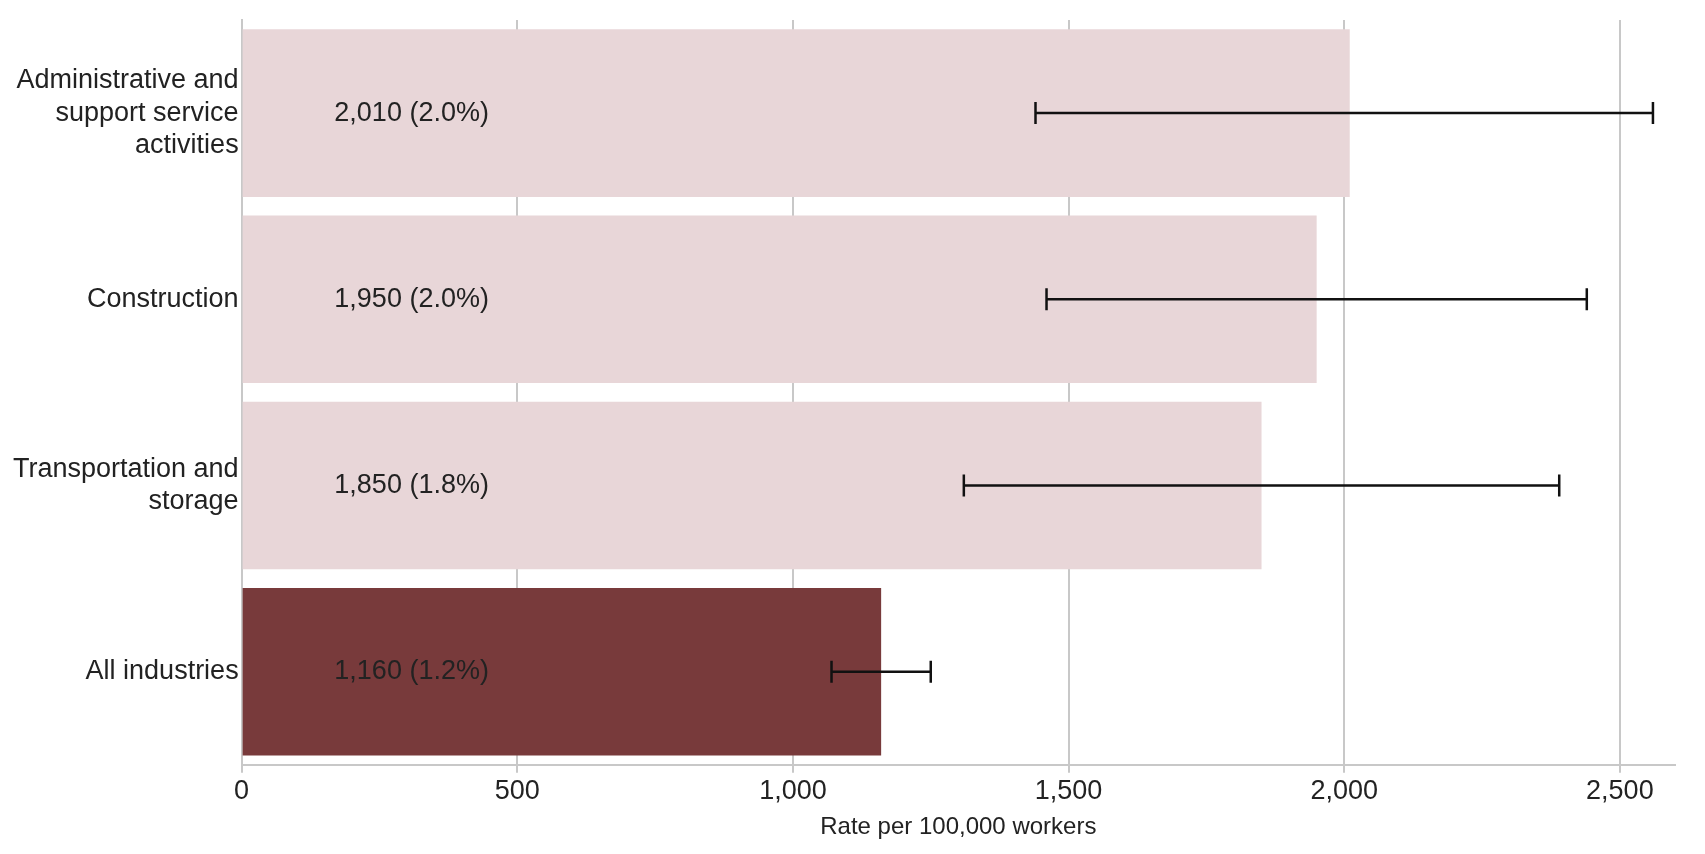 Image resolution: width=1705 pixels, height=854 pixels. I want to click on y-tick-label: Construction, so click(163, 297).